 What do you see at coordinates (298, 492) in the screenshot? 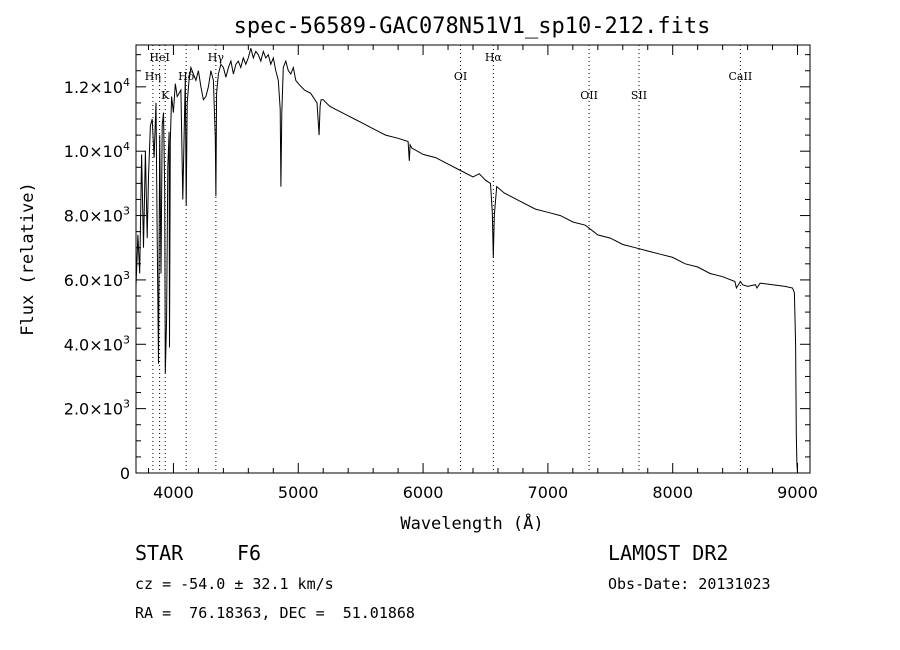
I see `x-tick-label: 5000` at bounding box center [298, 492].